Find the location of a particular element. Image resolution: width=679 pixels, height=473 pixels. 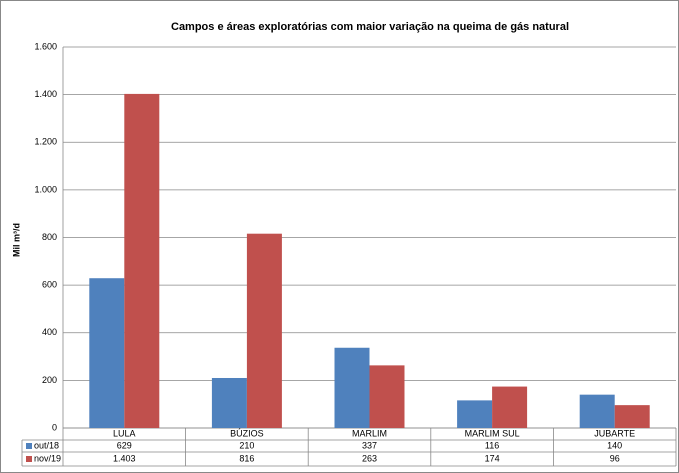

y-tick-label: 800 is located at coordinates (49, 237).